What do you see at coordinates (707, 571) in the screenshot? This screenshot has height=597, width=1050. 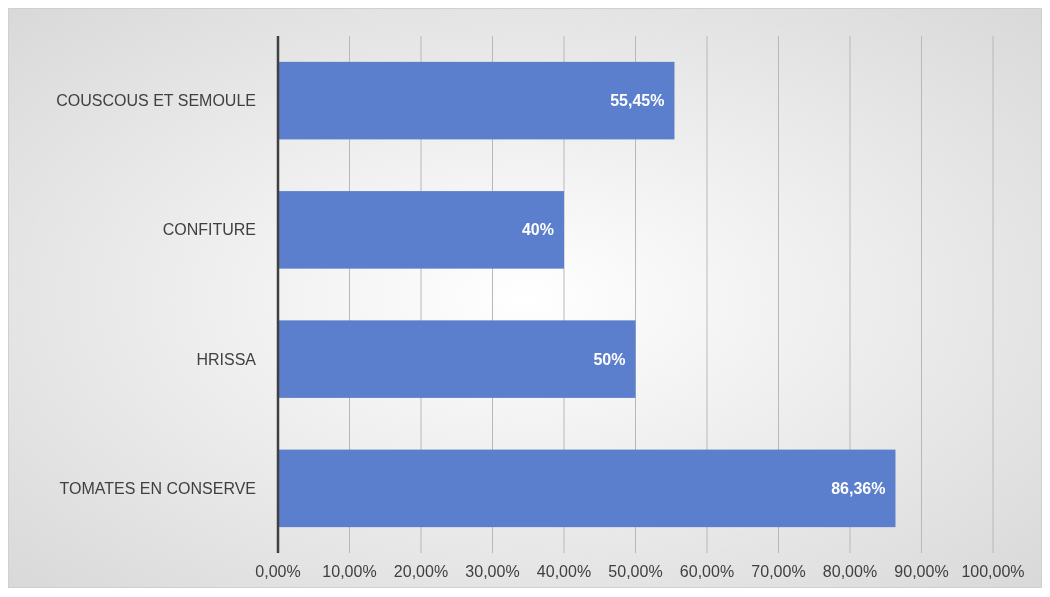 I see `x-tick-label: 60,00%` at bounding box center [707, 571].